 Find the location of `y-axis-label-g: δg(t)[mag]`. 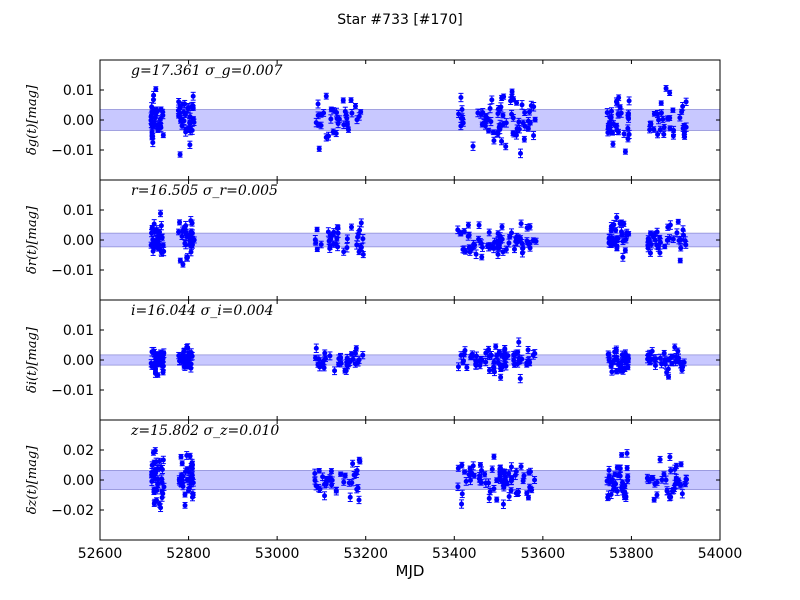

y-axis-label-g: δg(t)[mag] is located at coordinates (32, 119).